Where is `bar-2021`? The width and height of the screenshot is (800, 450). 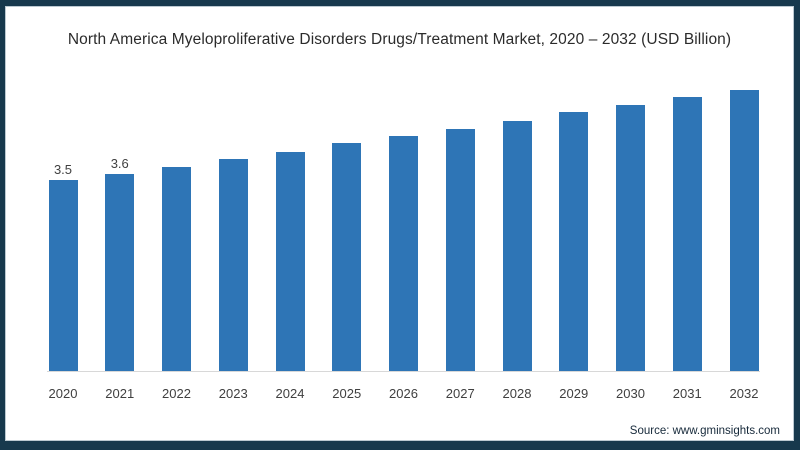 bar-2021 is located at coordinates (120, 272).